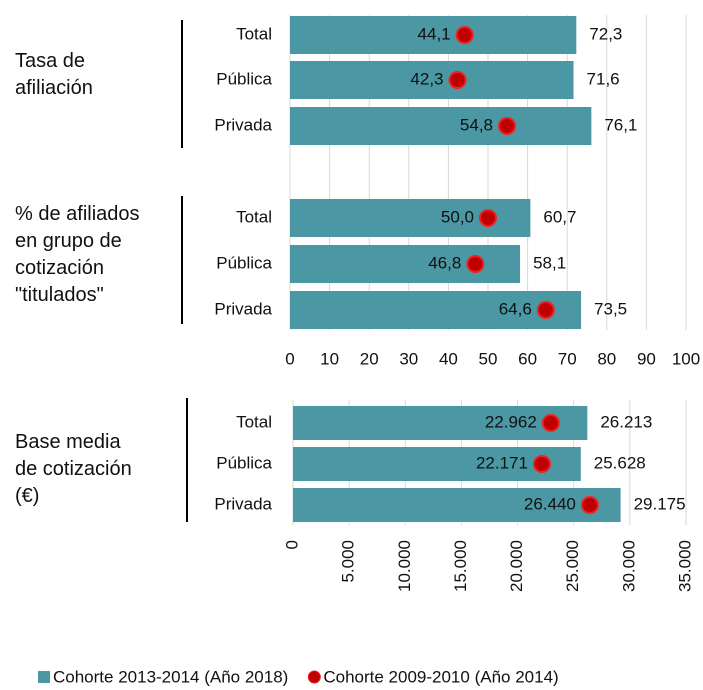 This screenshot has width=703, height=690. What do you see at coordinates (476, 124) in the screenshot?
I see `value-label: 54,8` at bounding box center [476, 124].